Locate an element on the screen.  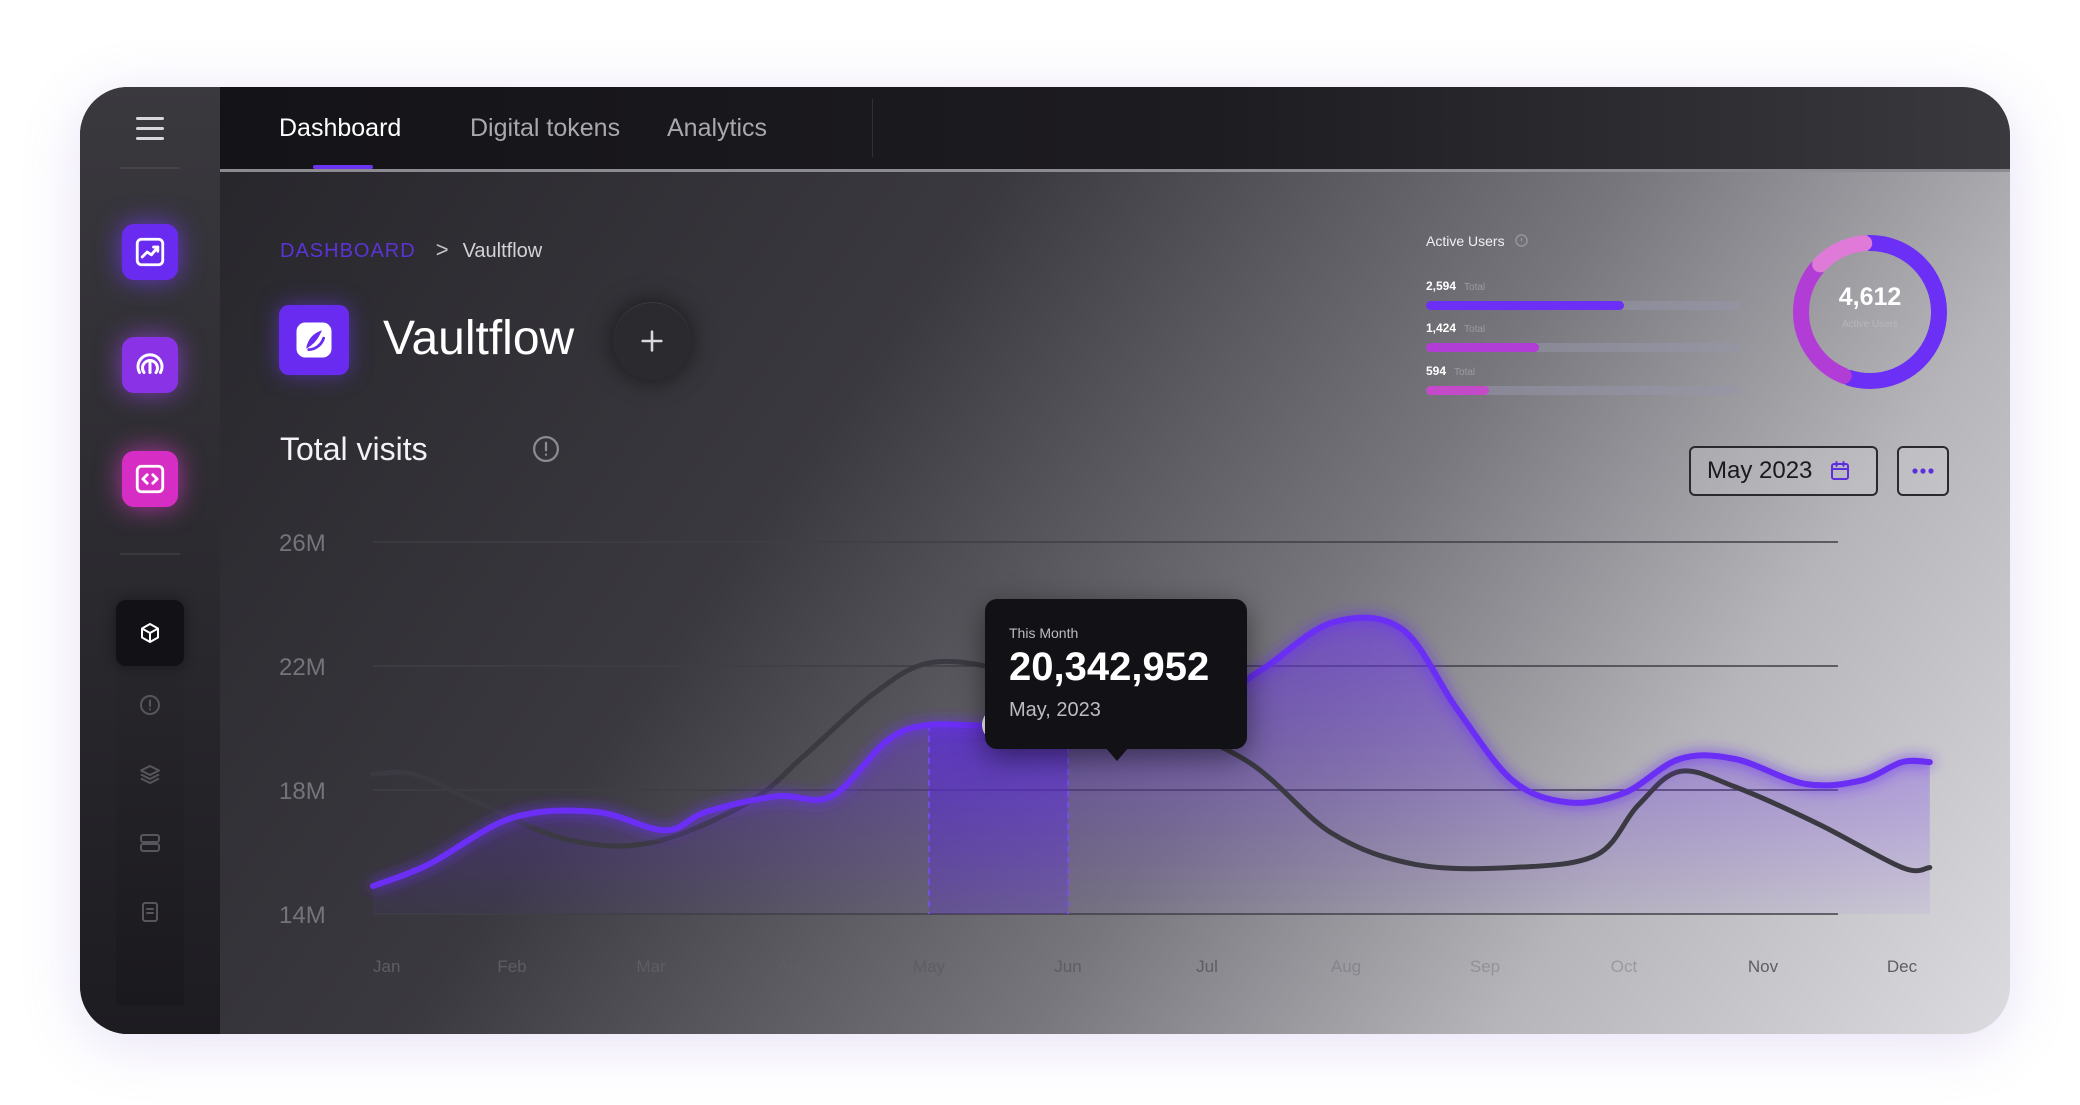
tooltip-arrow is located at coordinates (1117, 754).